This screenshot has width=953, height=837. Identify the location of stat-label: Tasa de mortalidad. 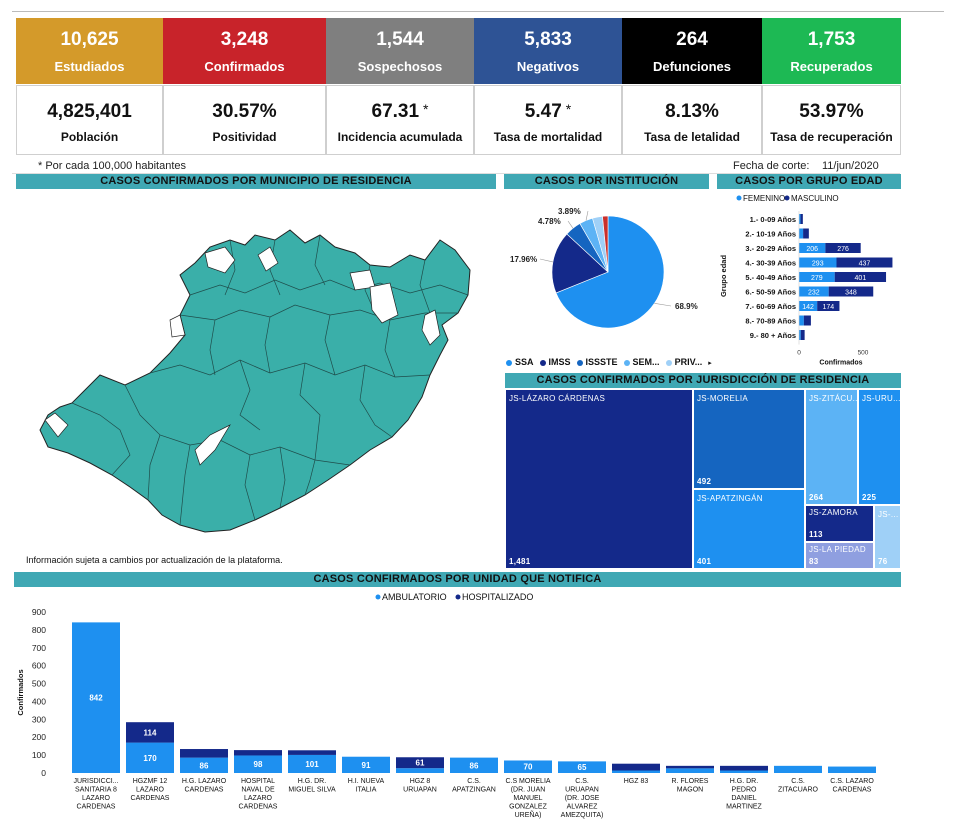
(548, 137).